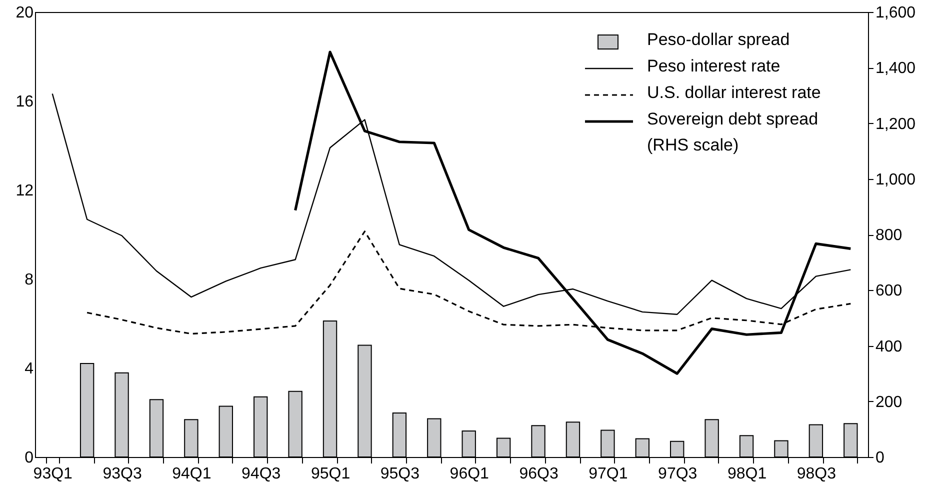 The height and width of the screenshot is (490, 927). Describe the element at coordinates (25, 102) in the screenshot. I see `y-tick-label: 16` at that location.